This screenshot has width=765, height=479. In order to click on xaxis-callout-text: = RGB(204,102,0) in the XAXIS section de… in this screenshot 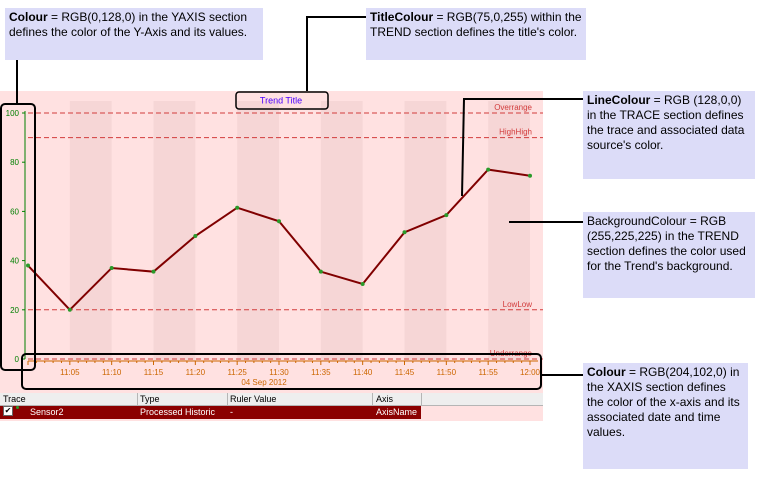, I will do `click(663, 402)`.